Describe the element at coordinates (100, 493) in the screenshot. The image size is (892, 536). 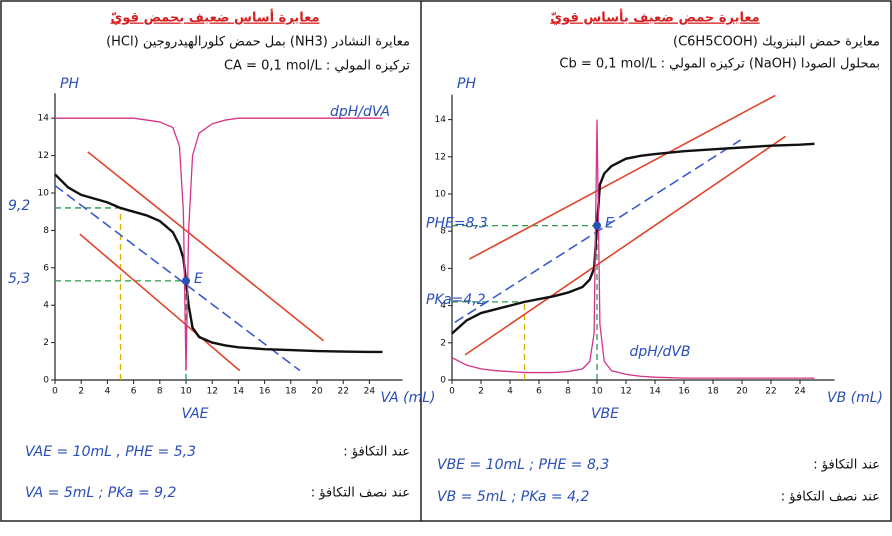
I see `result-text: VA = 5mL ; PKa = 9,2` at that location.